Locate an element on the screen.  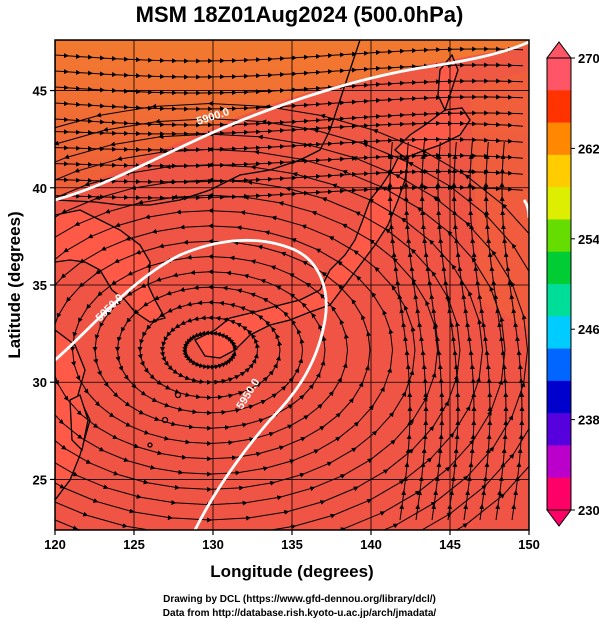
x-tick-label-3: 135 is located at coordinates (292, 544).